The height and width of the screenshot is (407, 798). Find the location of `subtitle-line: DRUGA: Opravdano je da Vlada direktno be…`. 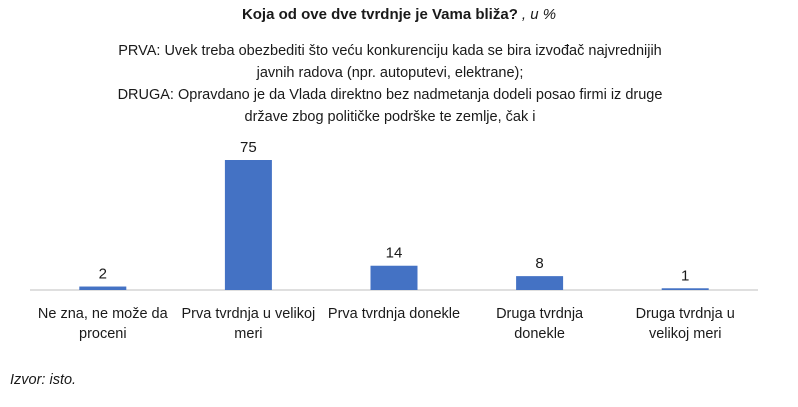

subtitle-line: DRUGA: Opravdano je da Vlada direktno be… is located at coordinates (390, 95).